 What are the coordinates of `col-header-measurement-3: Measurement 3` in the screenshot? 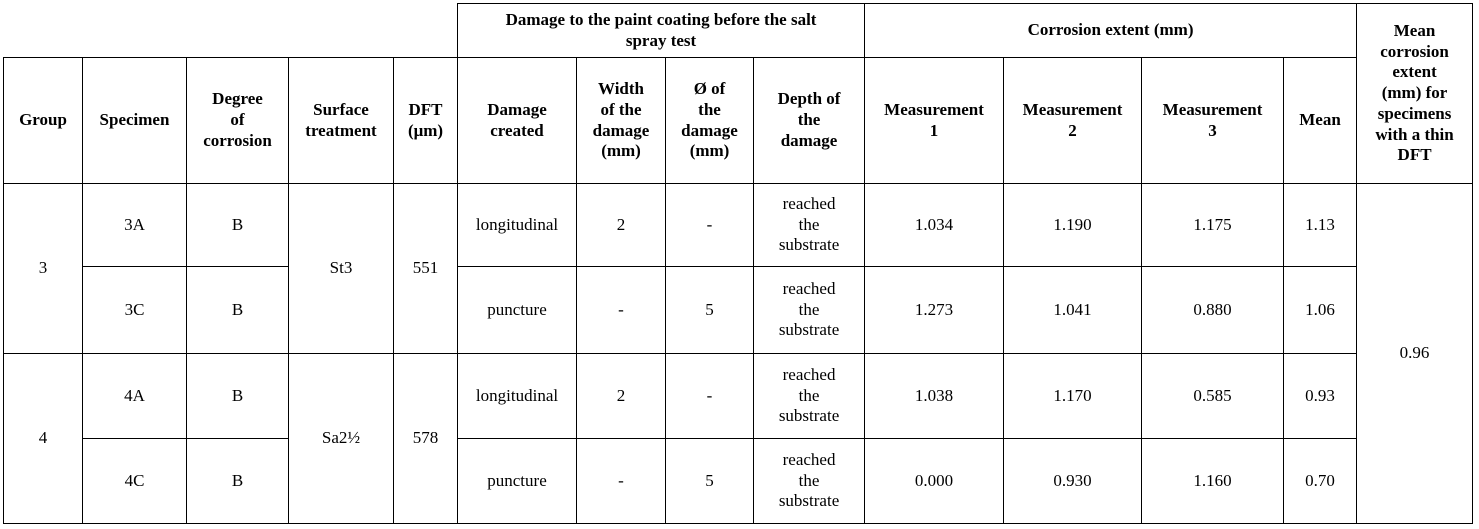 It's located at (1213, 120).